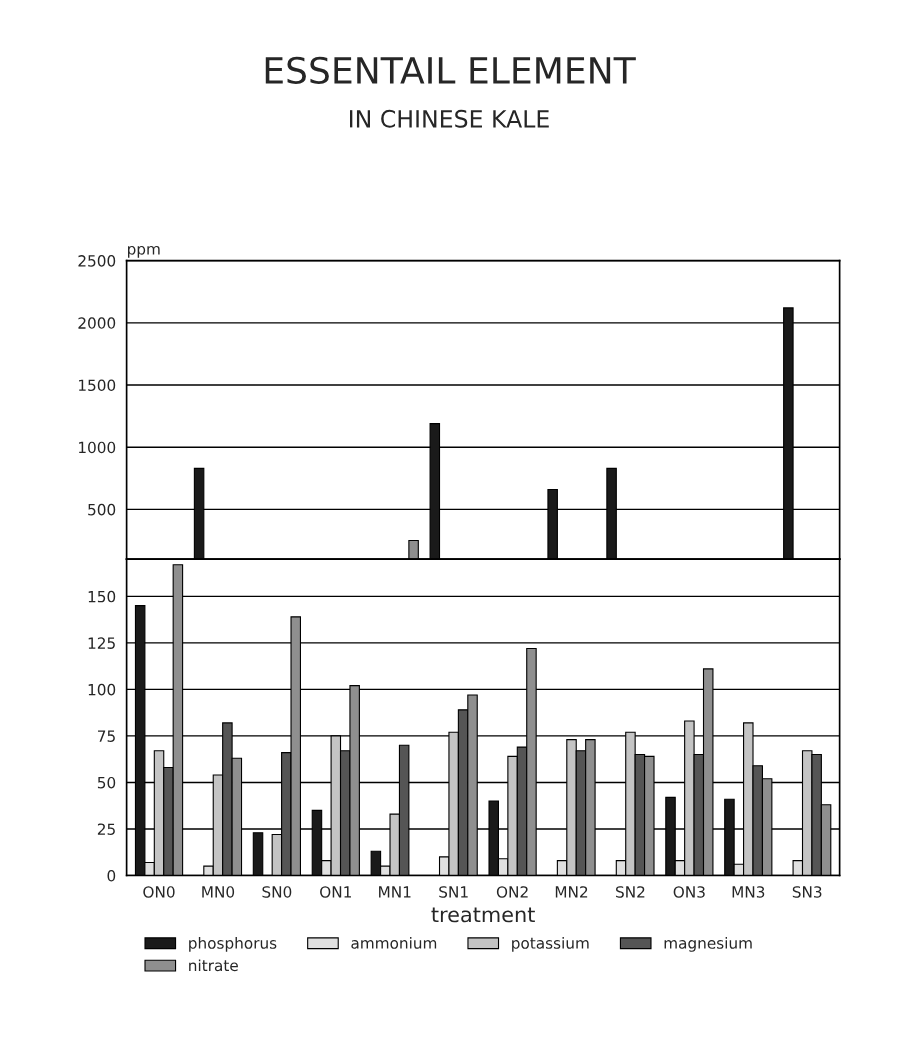 Image resolution: width=898 pixels, height=1051 pixels. What do you see at coordinates (159, 892) in the screenshot?
I see `x-tick-label: ON0` at bounding box center [159, 892].